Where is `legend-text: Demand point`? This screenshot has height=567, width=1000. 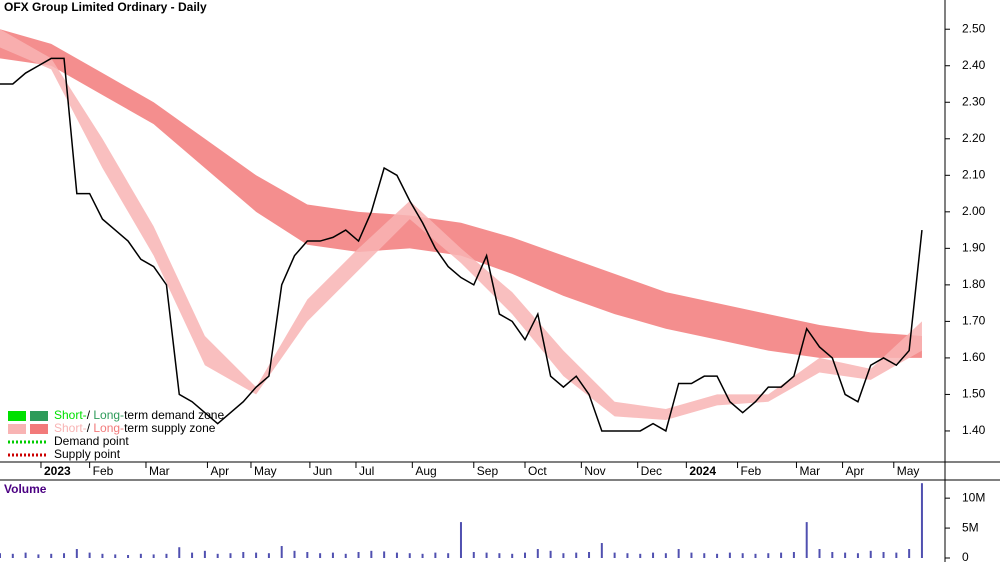 legend-text: Demand point is located at coordinates (91, 441).